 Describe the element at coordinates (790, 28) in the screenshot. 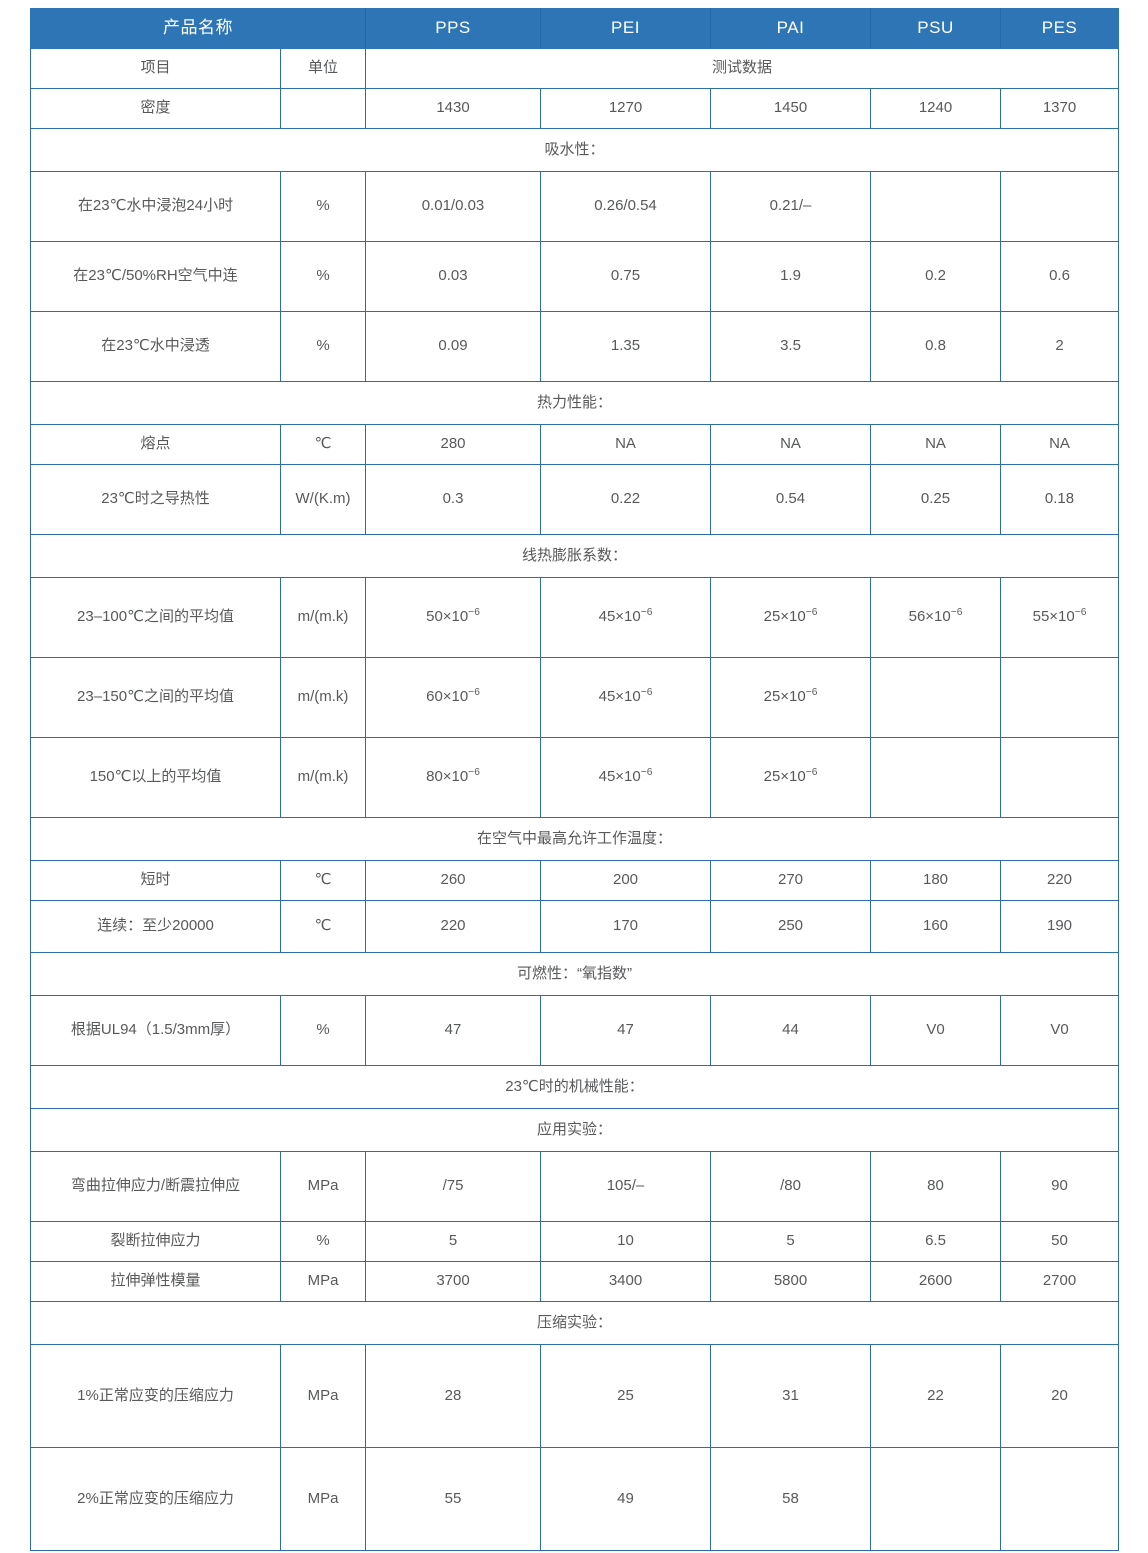

I see `header-pai: PAI` at that location.